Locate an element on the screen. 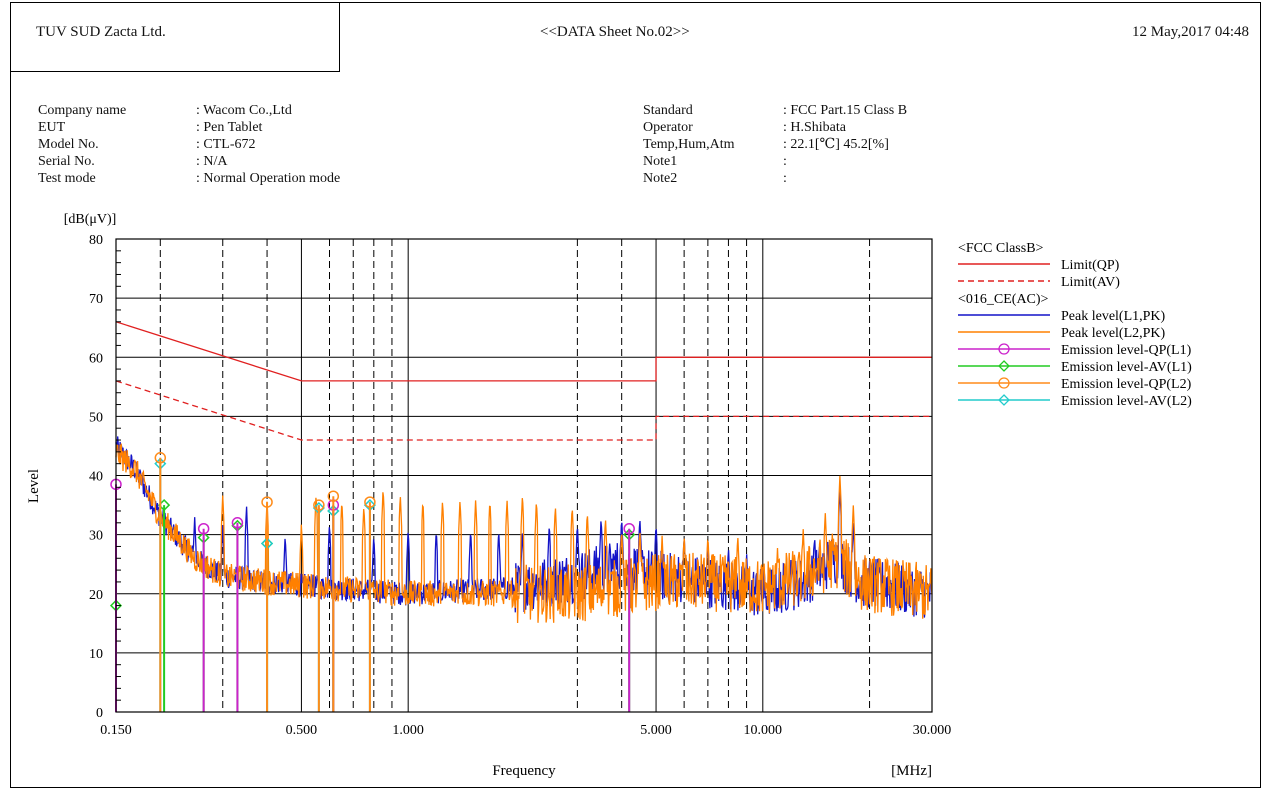 Image resolution: width=1263 pixels, height=789 pixels. y-axis-unit: [dB(μV)] is located at coordinates (90, 219).